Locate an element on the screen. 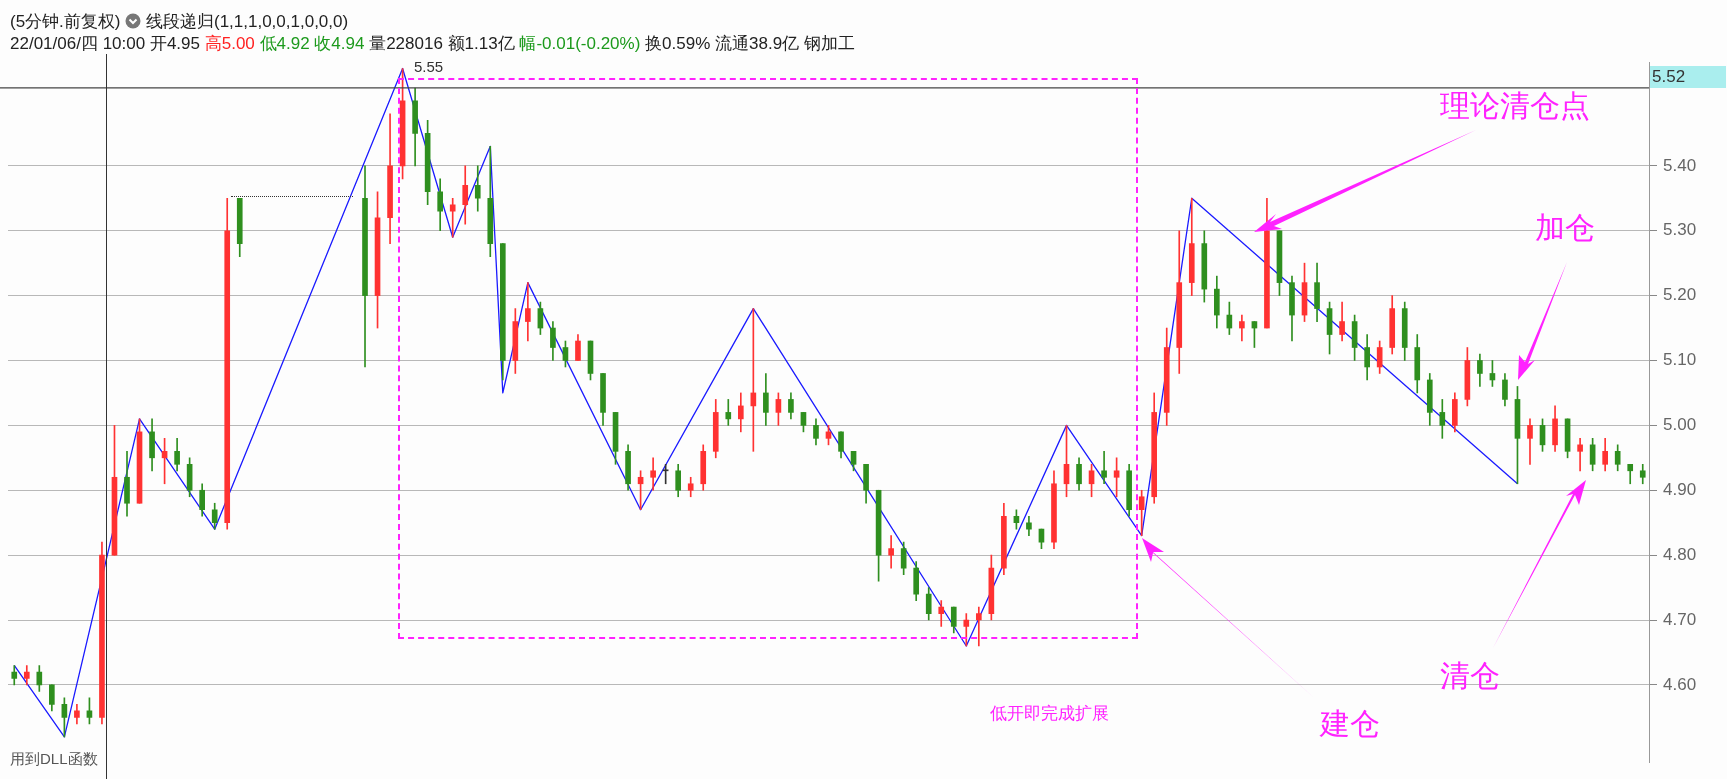 Image resolution: width=1727 pixels, height=779 pixels. chart-title: (5分钟.前复权) is located at coordinates (65, 21).